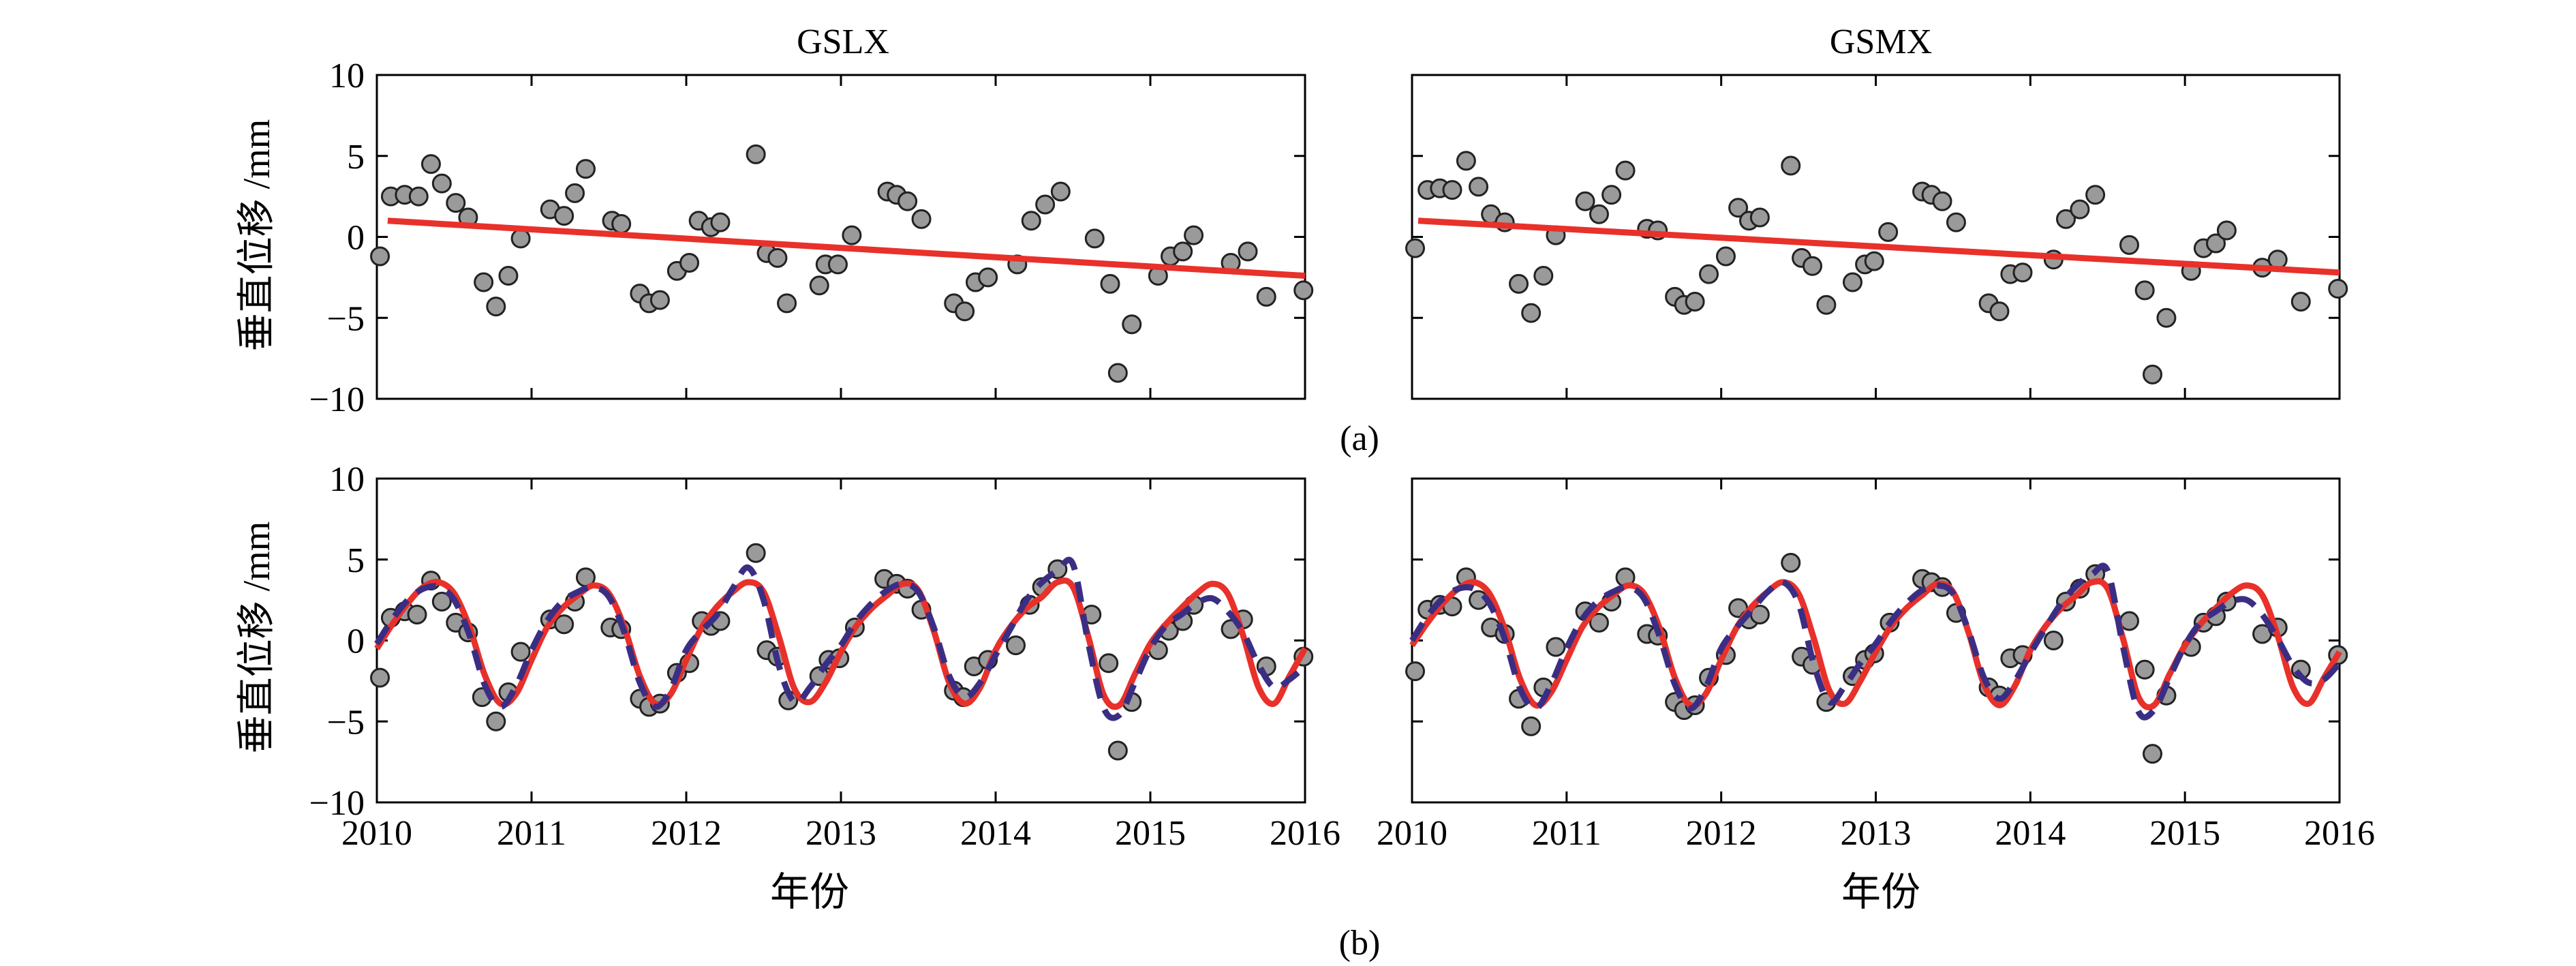 This screenshot has height=966, width=2576. Describe the element at coordinates (1359, 438) in the screenshot. I see `panel-label-a: (a)` at that location.